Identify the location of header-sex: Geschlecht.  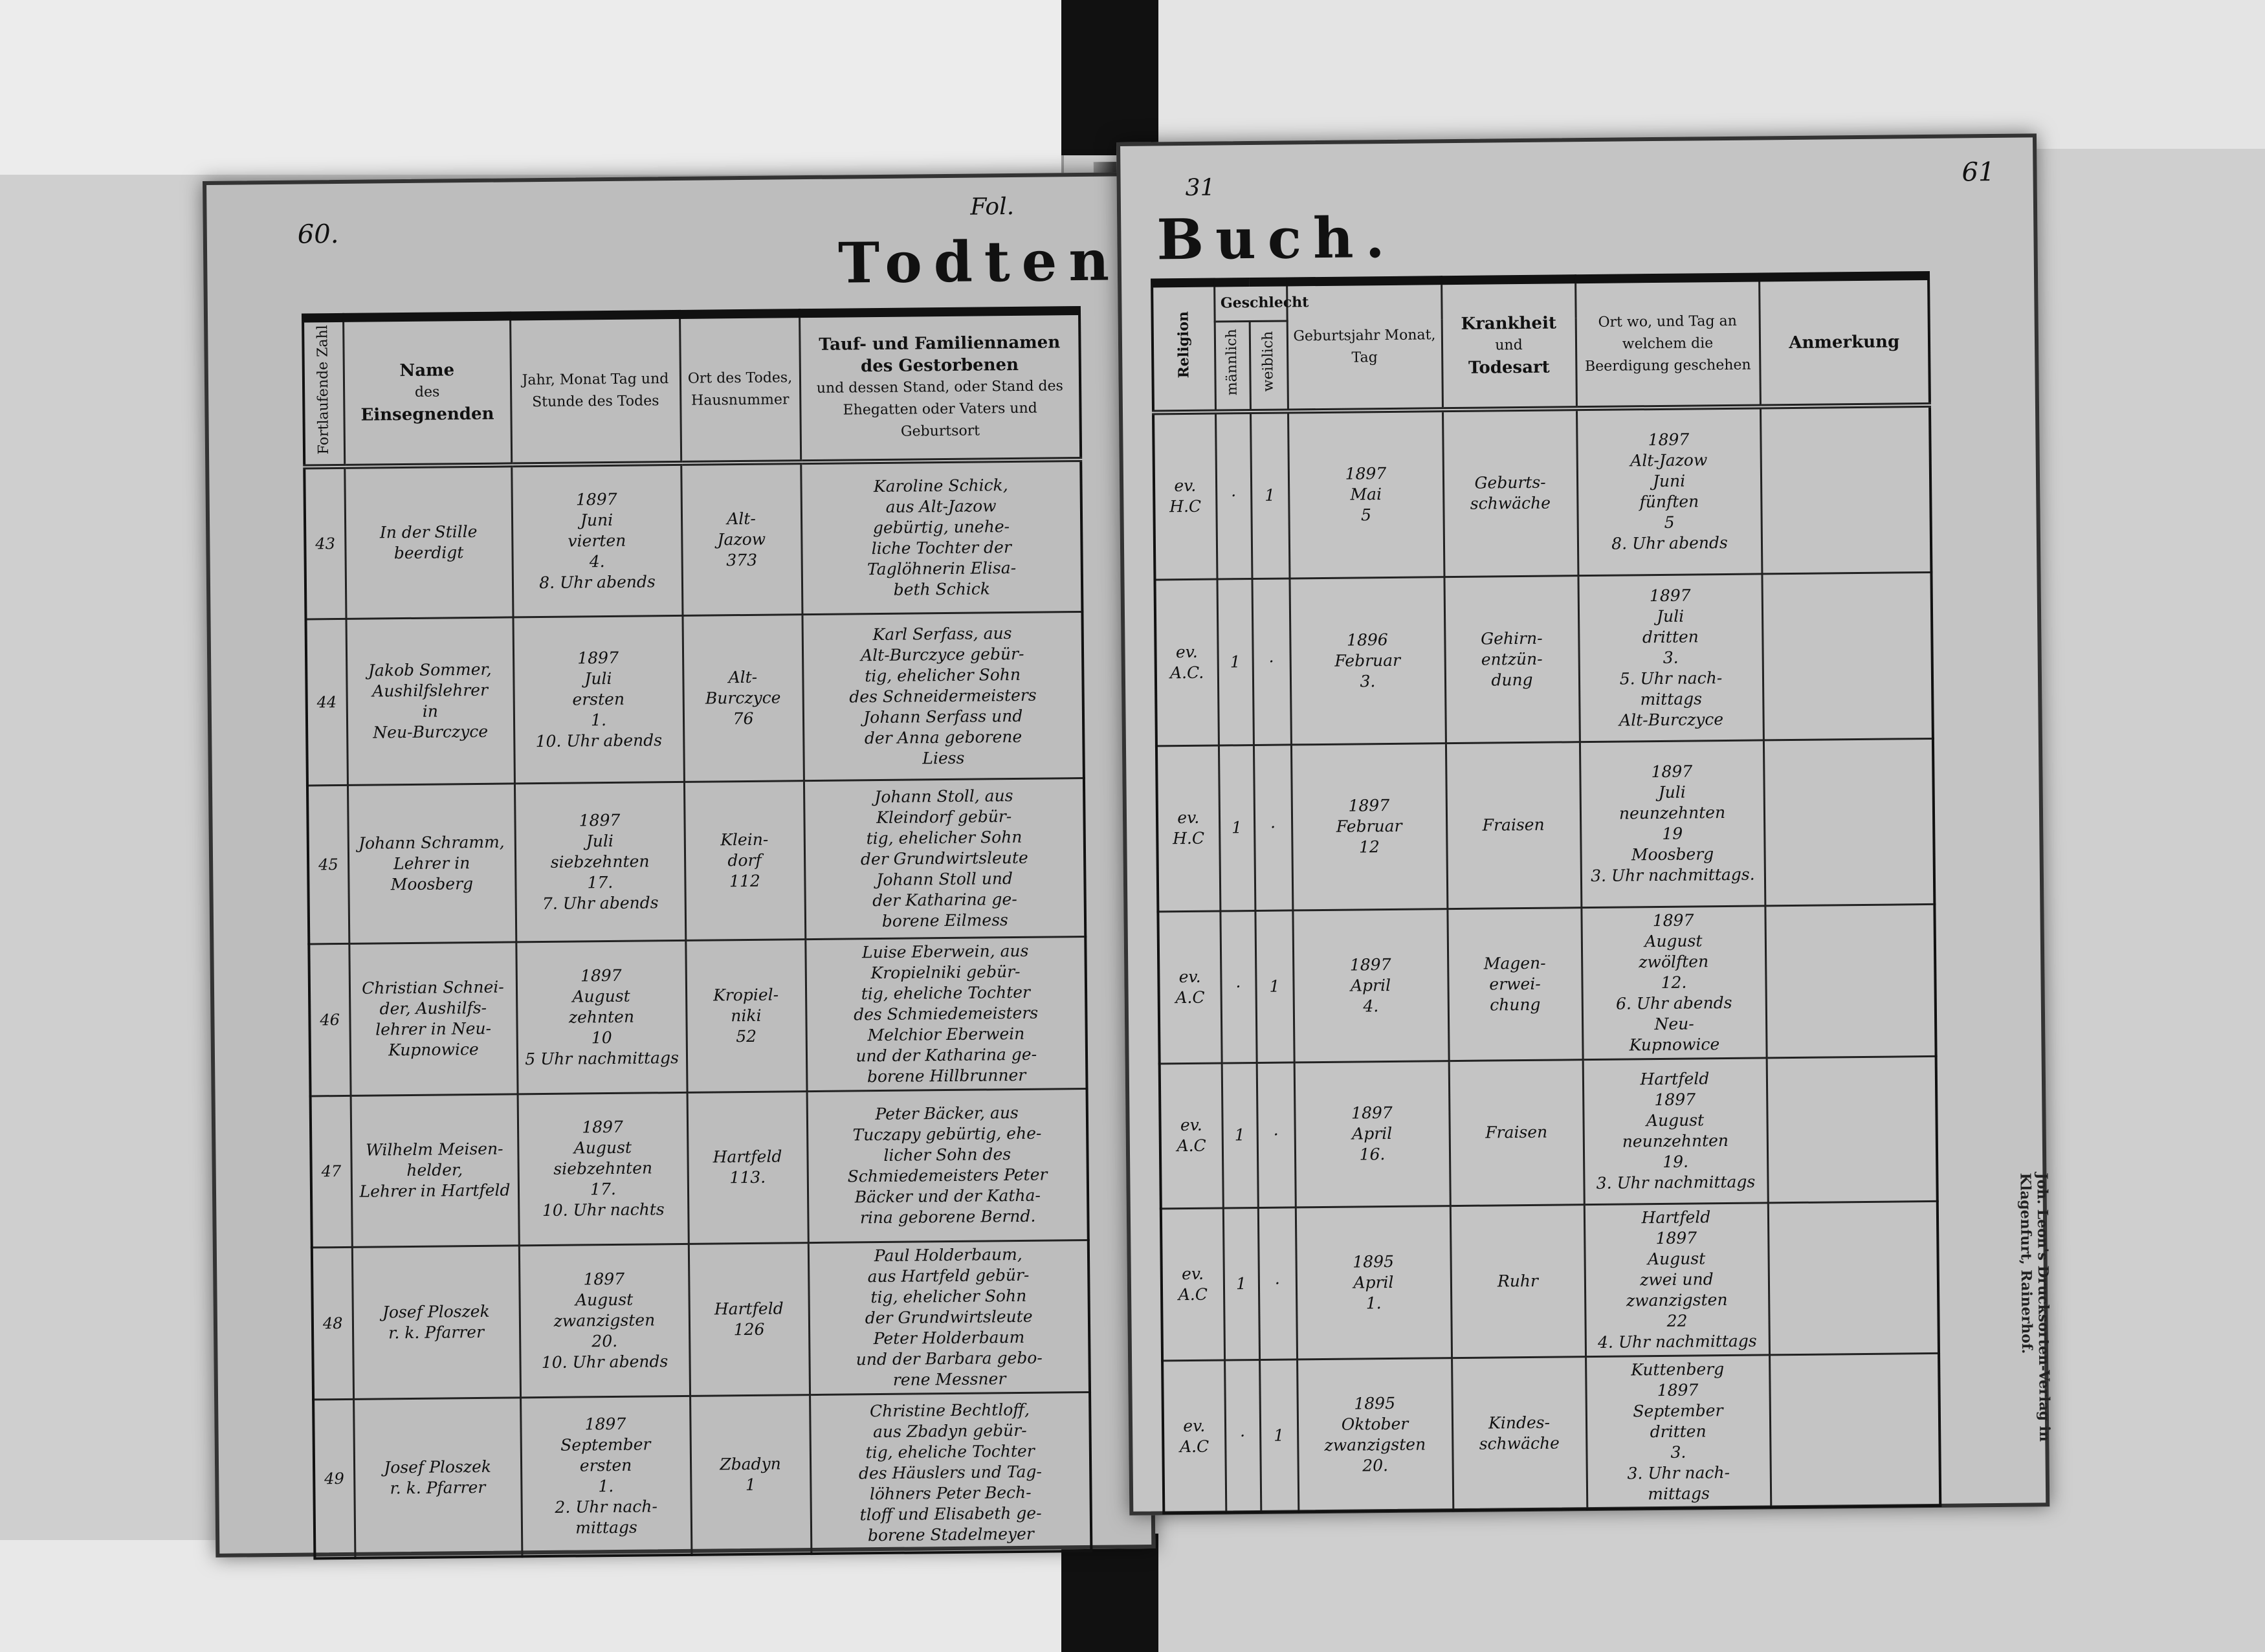
(1261, 301).